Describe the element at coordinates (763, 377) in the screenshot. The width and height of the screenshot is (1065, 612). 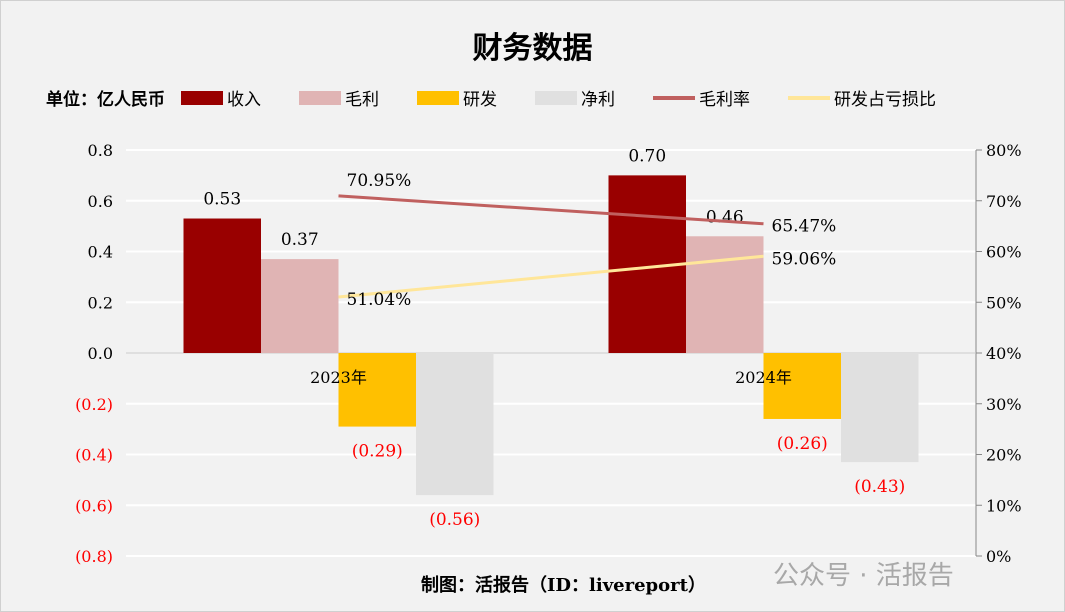
I see `category-label: 2024年` at that location.